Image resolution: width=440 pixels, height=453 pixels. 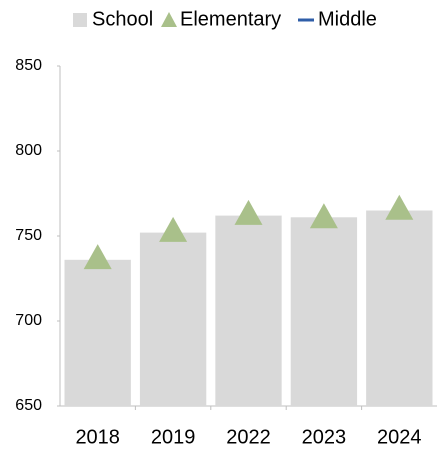 What do you see at coordinates (324, 437) in the screenshot?
I see `x-tick-label: 2023` at bounding box center [324, 437].